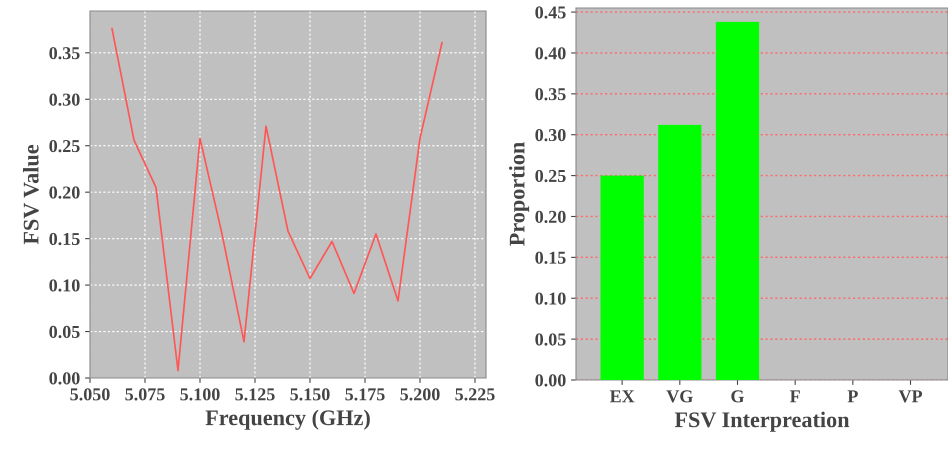 Image resolution: width=948 pixels, height=451 pixels. I want to click on x-tick-label: 5.125, so click(255, 394).